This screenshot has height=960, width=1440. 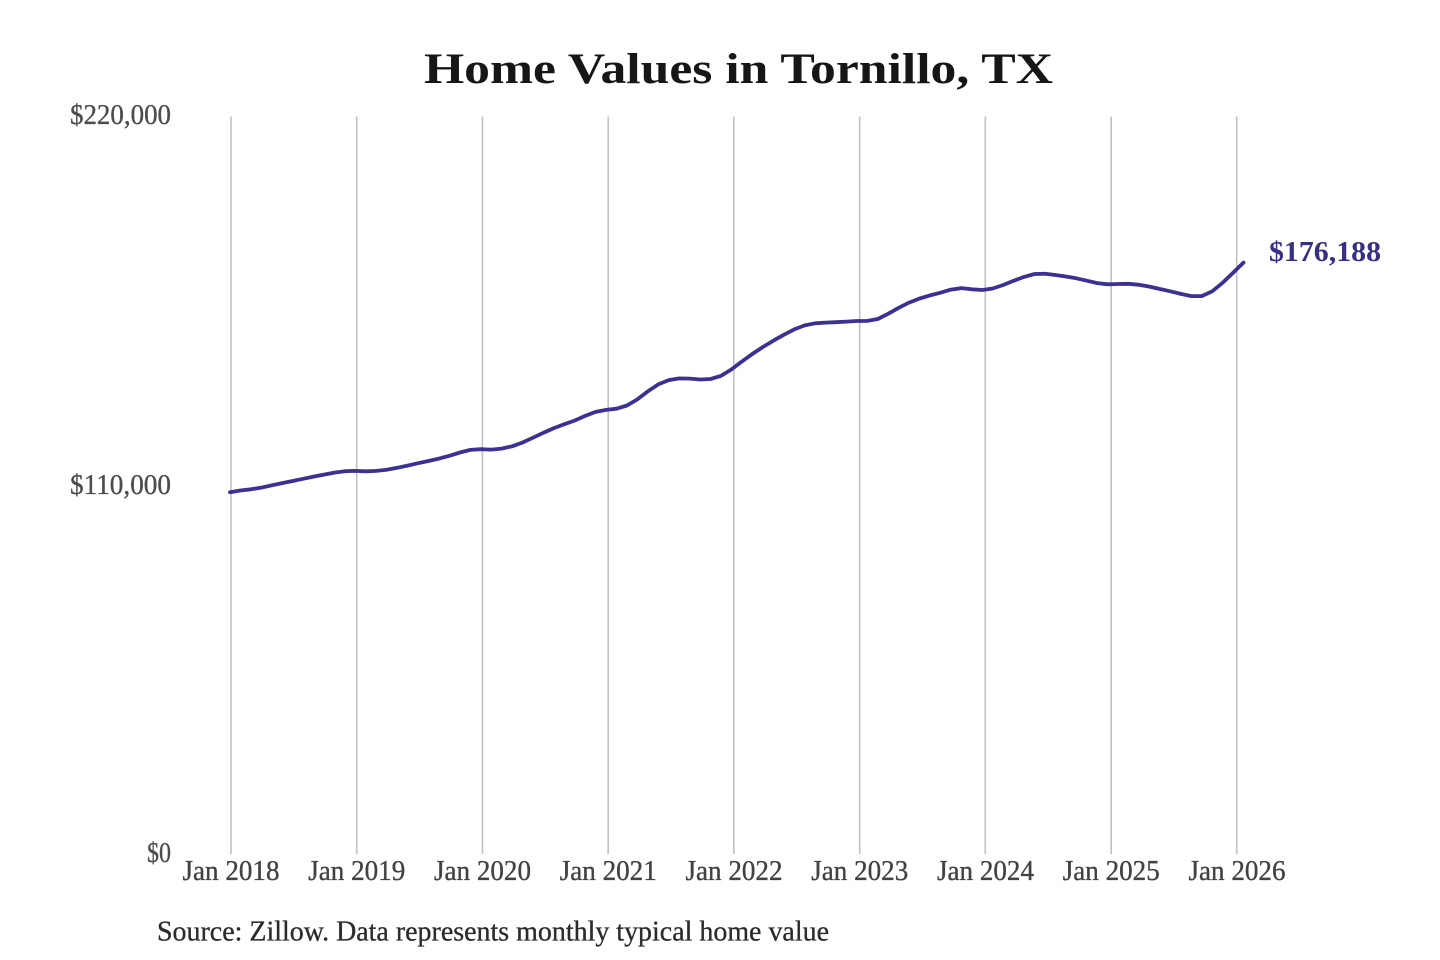 I want to click on svg-text: Jan 2024, so click(x=985, y=871).